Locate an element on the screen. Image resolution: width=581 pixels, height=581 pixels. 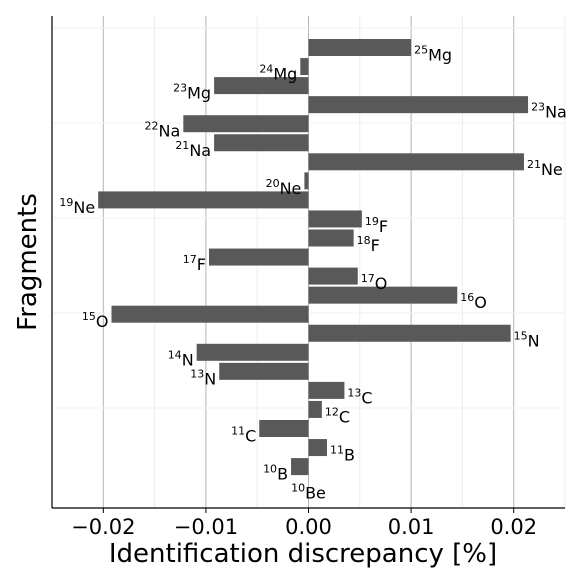
bar-15-N is located at coordinates (409, 333).